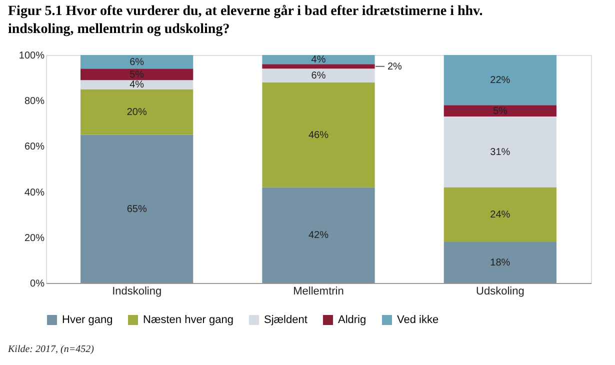 This screenshot has width=615, height=365. Describe the element at coordinates (352, 320) in the screenshot. I see `legend-label: Aldrig` at that location.